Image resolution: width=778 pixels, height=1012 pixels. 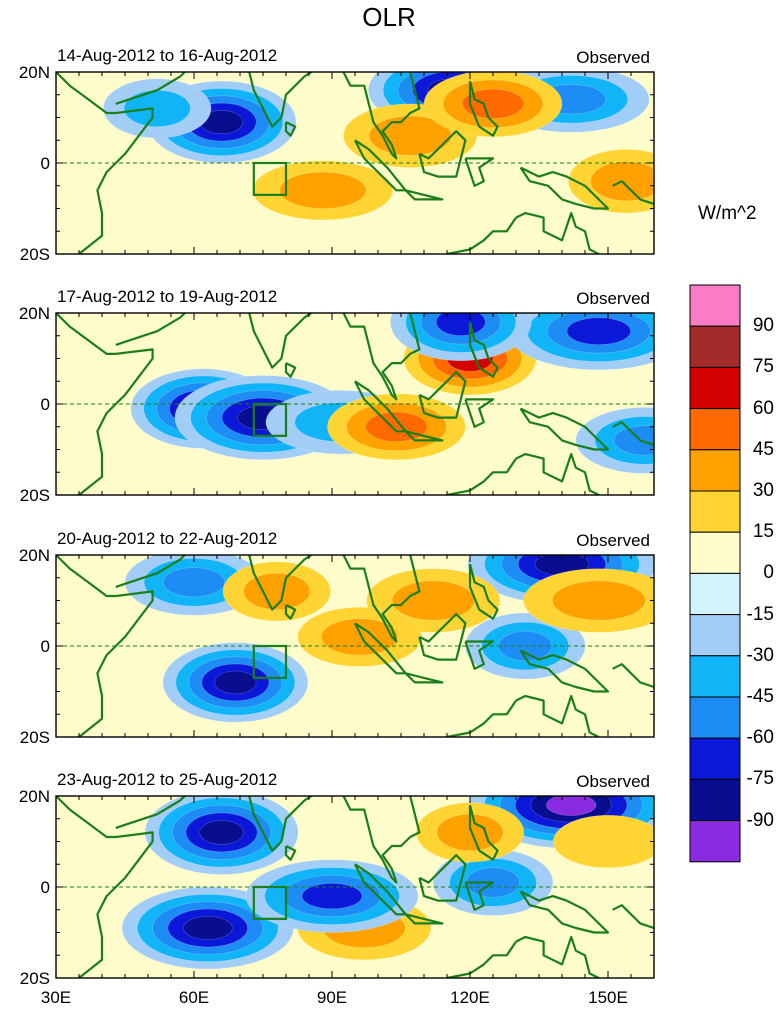 What do you see at coordinates (270, 661) in the screenshot?
I see `reference-box` at bounding box center [270, 661].